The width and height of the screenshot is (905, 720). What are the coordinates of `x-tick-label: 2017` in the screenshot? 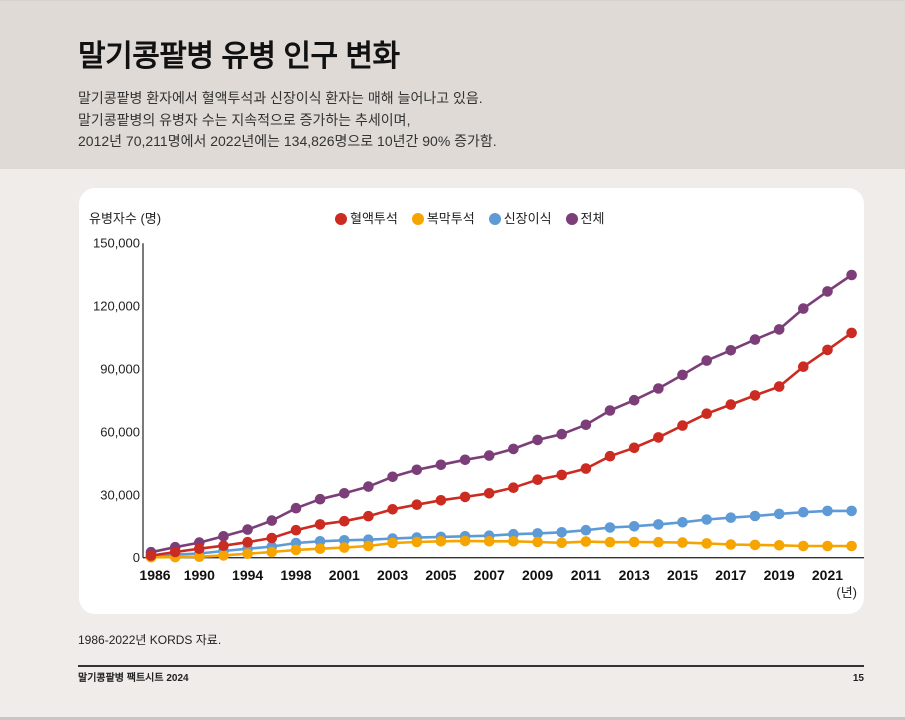 It's located at (730, 575).